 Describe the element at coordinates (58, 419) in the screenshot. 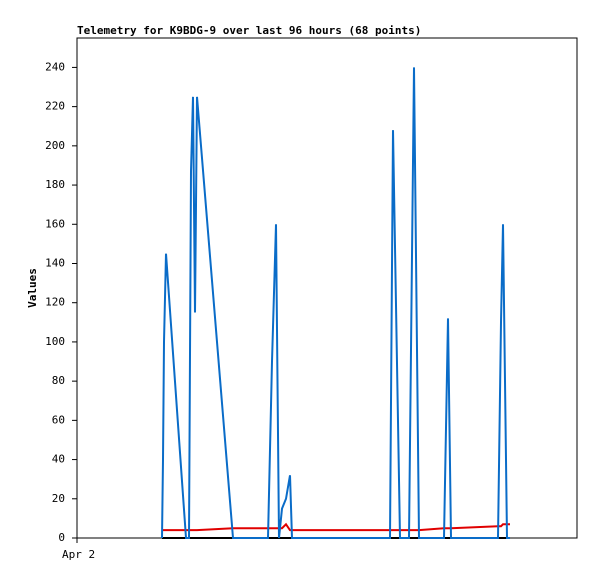

I see `y-tick-label: 60` at that location.